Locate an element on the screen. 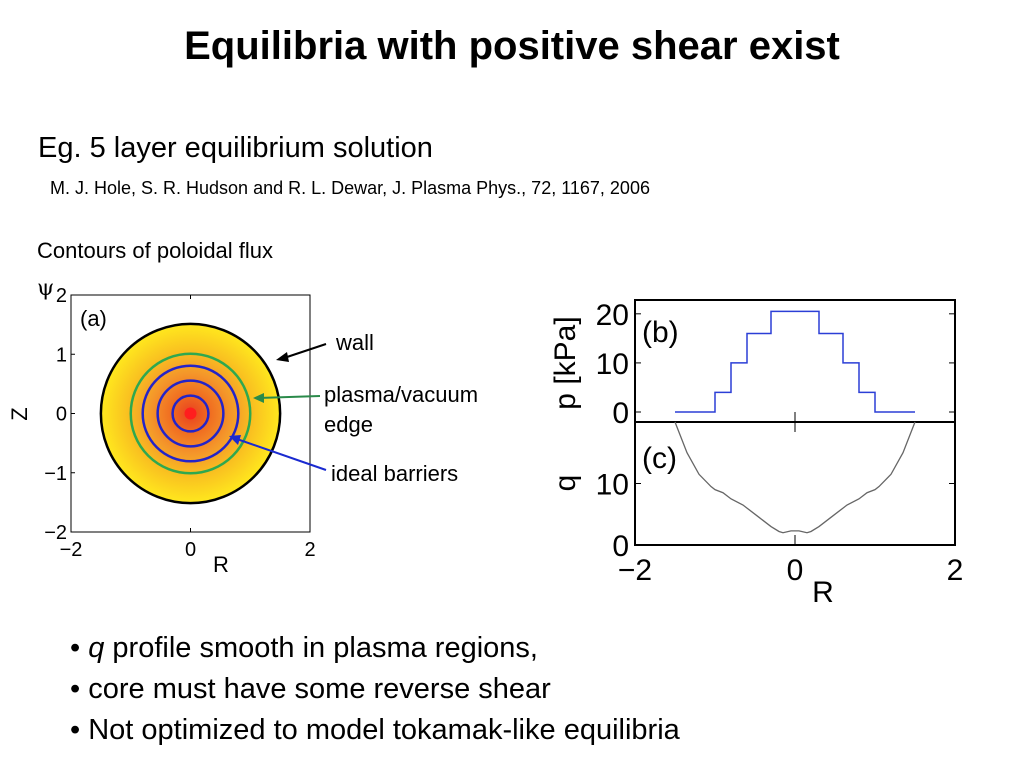  plot-b-frame is located at coordinates (795, 361).